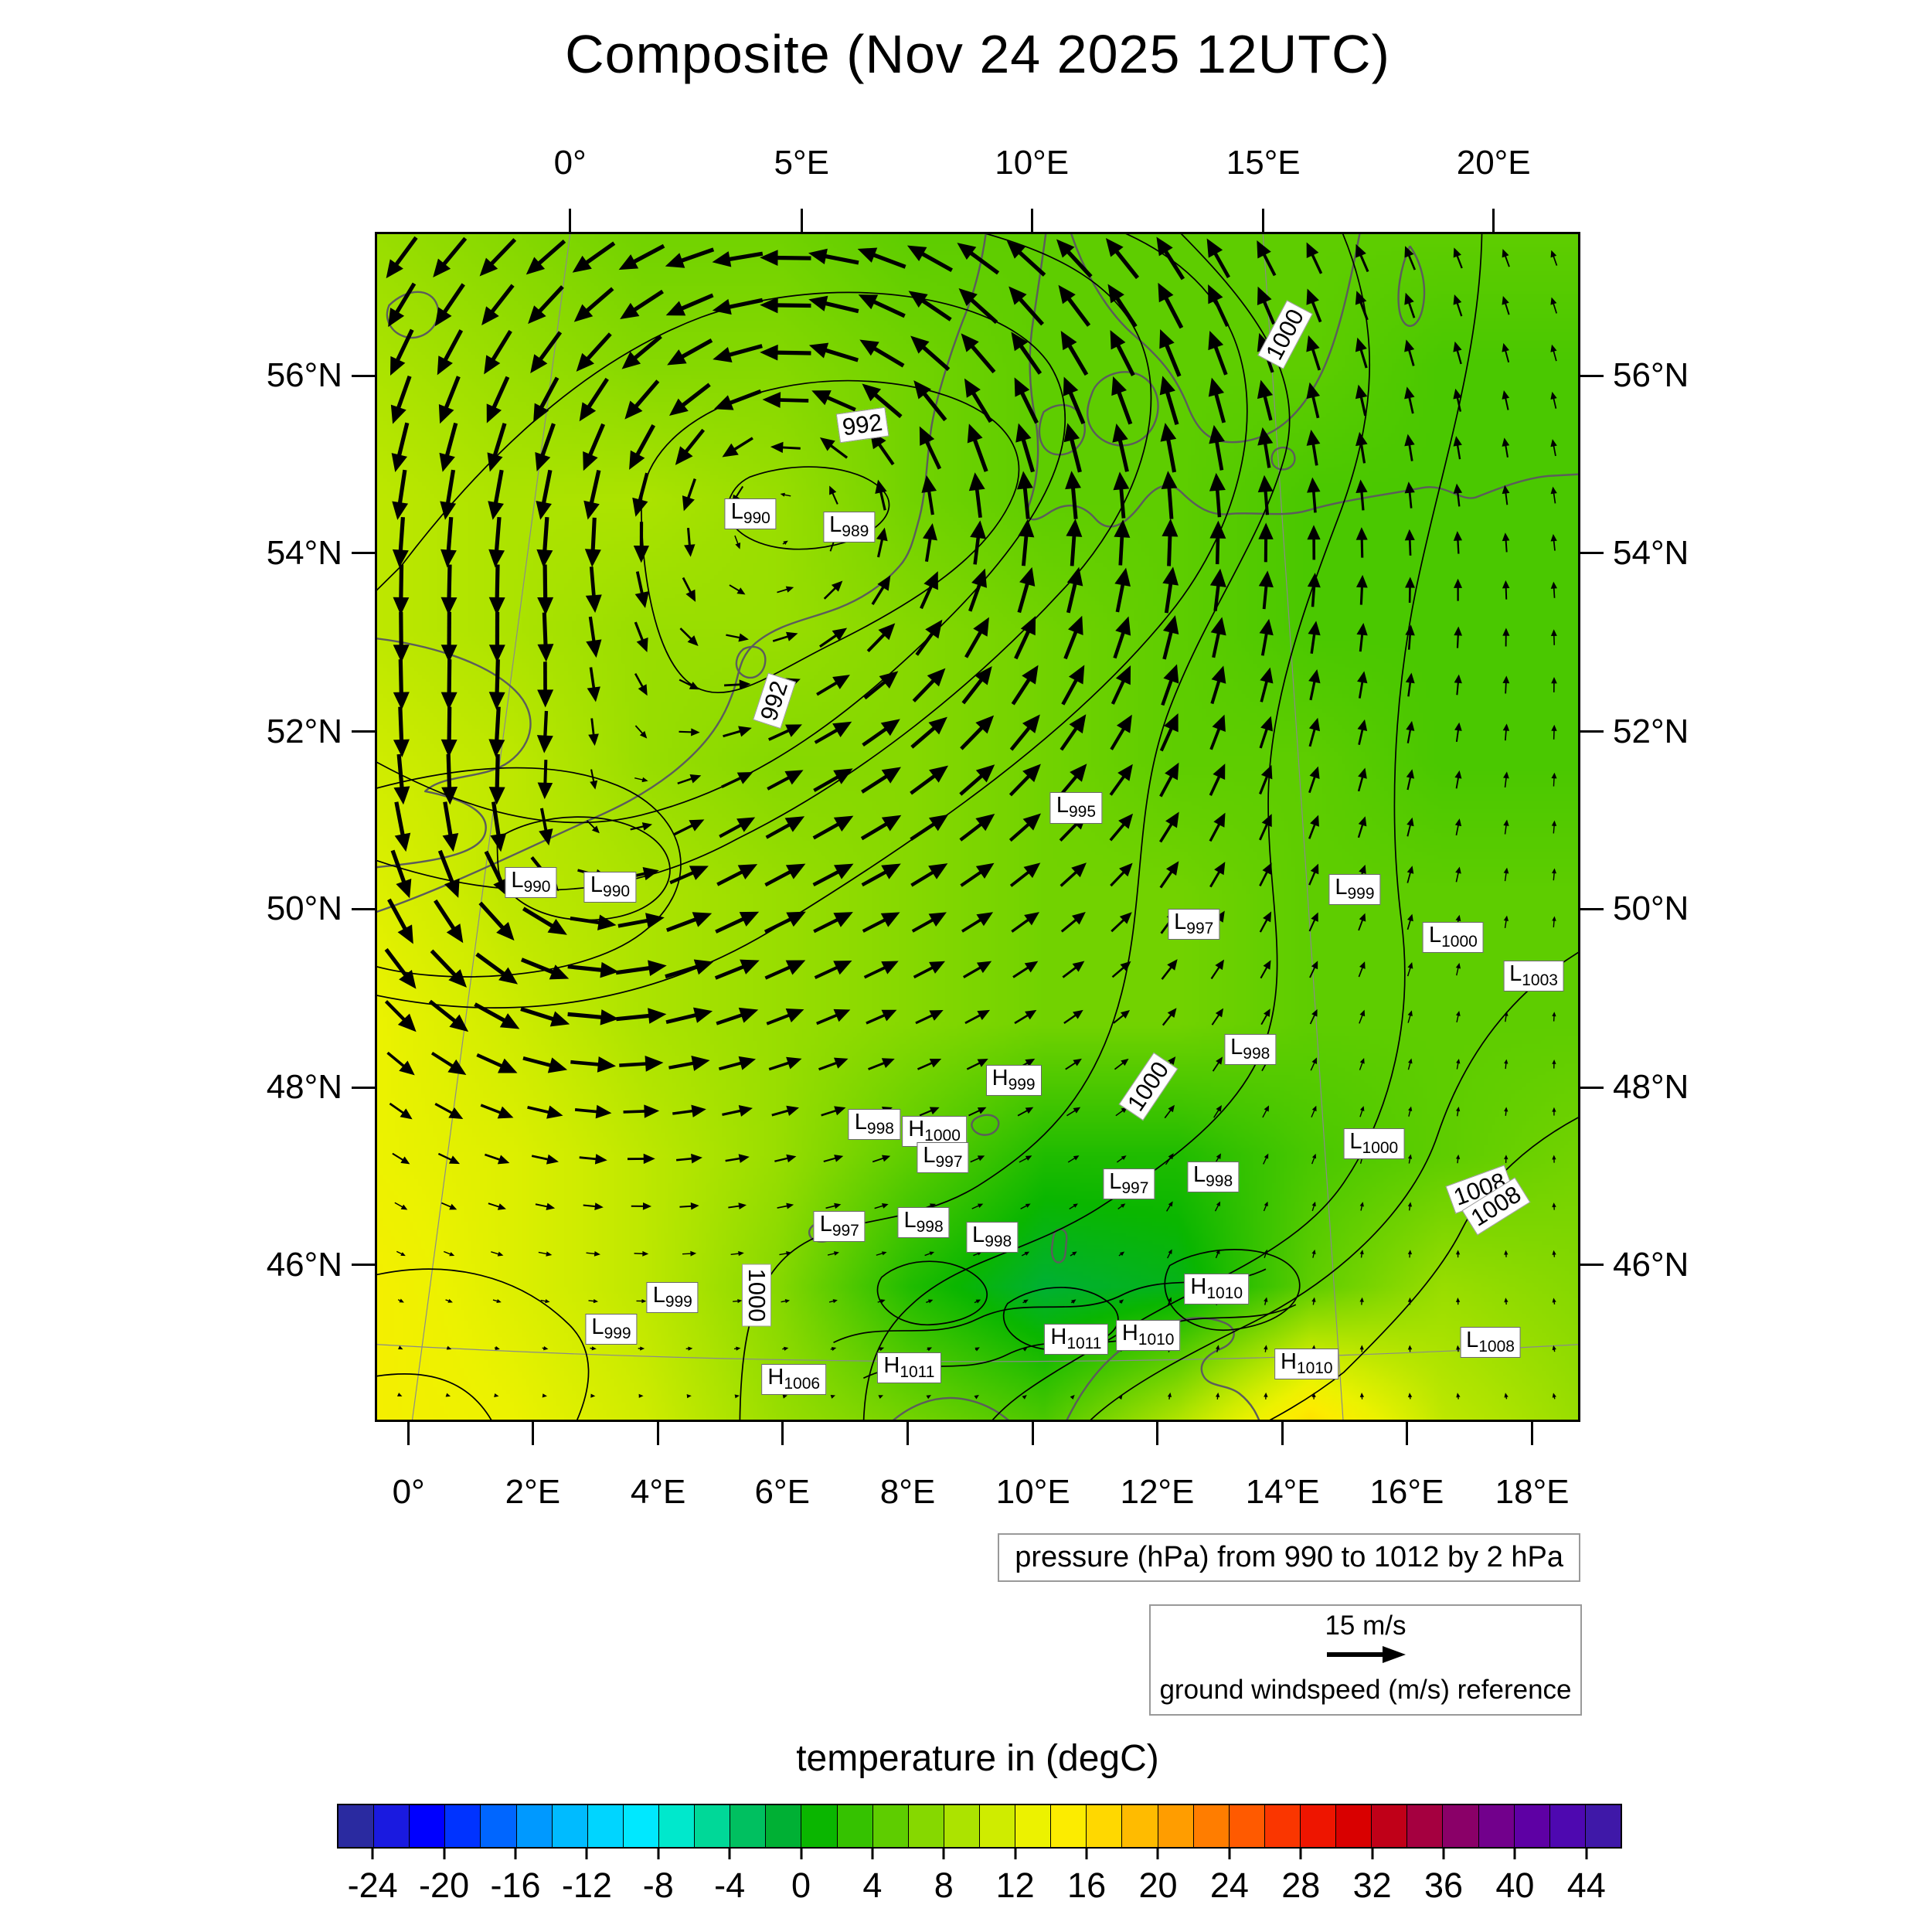  What do you see at coordinates (978, 54) in the screenshot?
I see `chart-title: Composite (Nov 24 2025 12UTC)` at bounding box center [978, 54].